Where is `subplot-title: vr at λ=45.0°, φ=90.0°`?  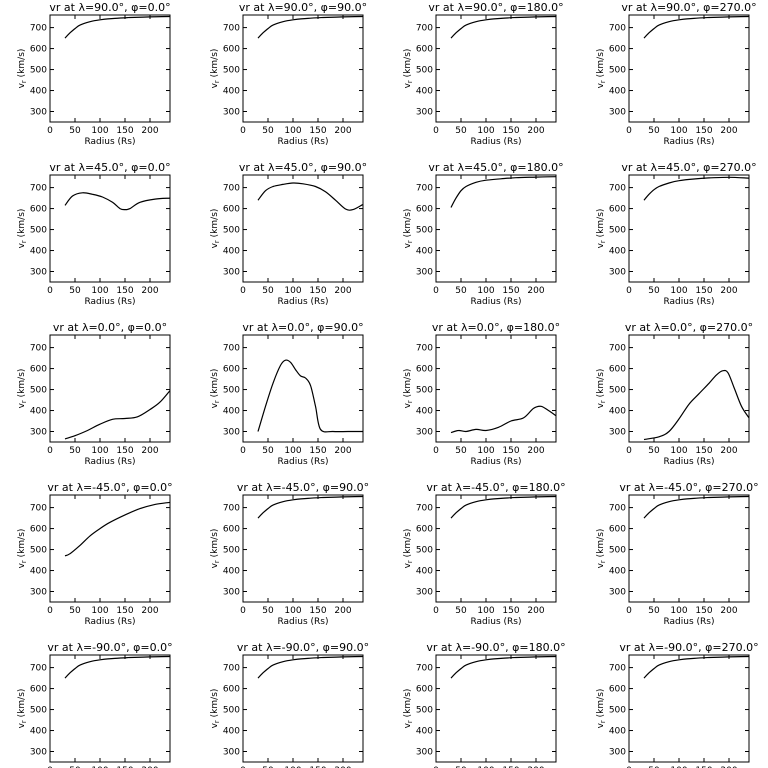 subplot-title: vr at λ=45.0°, φ=90.0° is located at coordinates (303, 167).